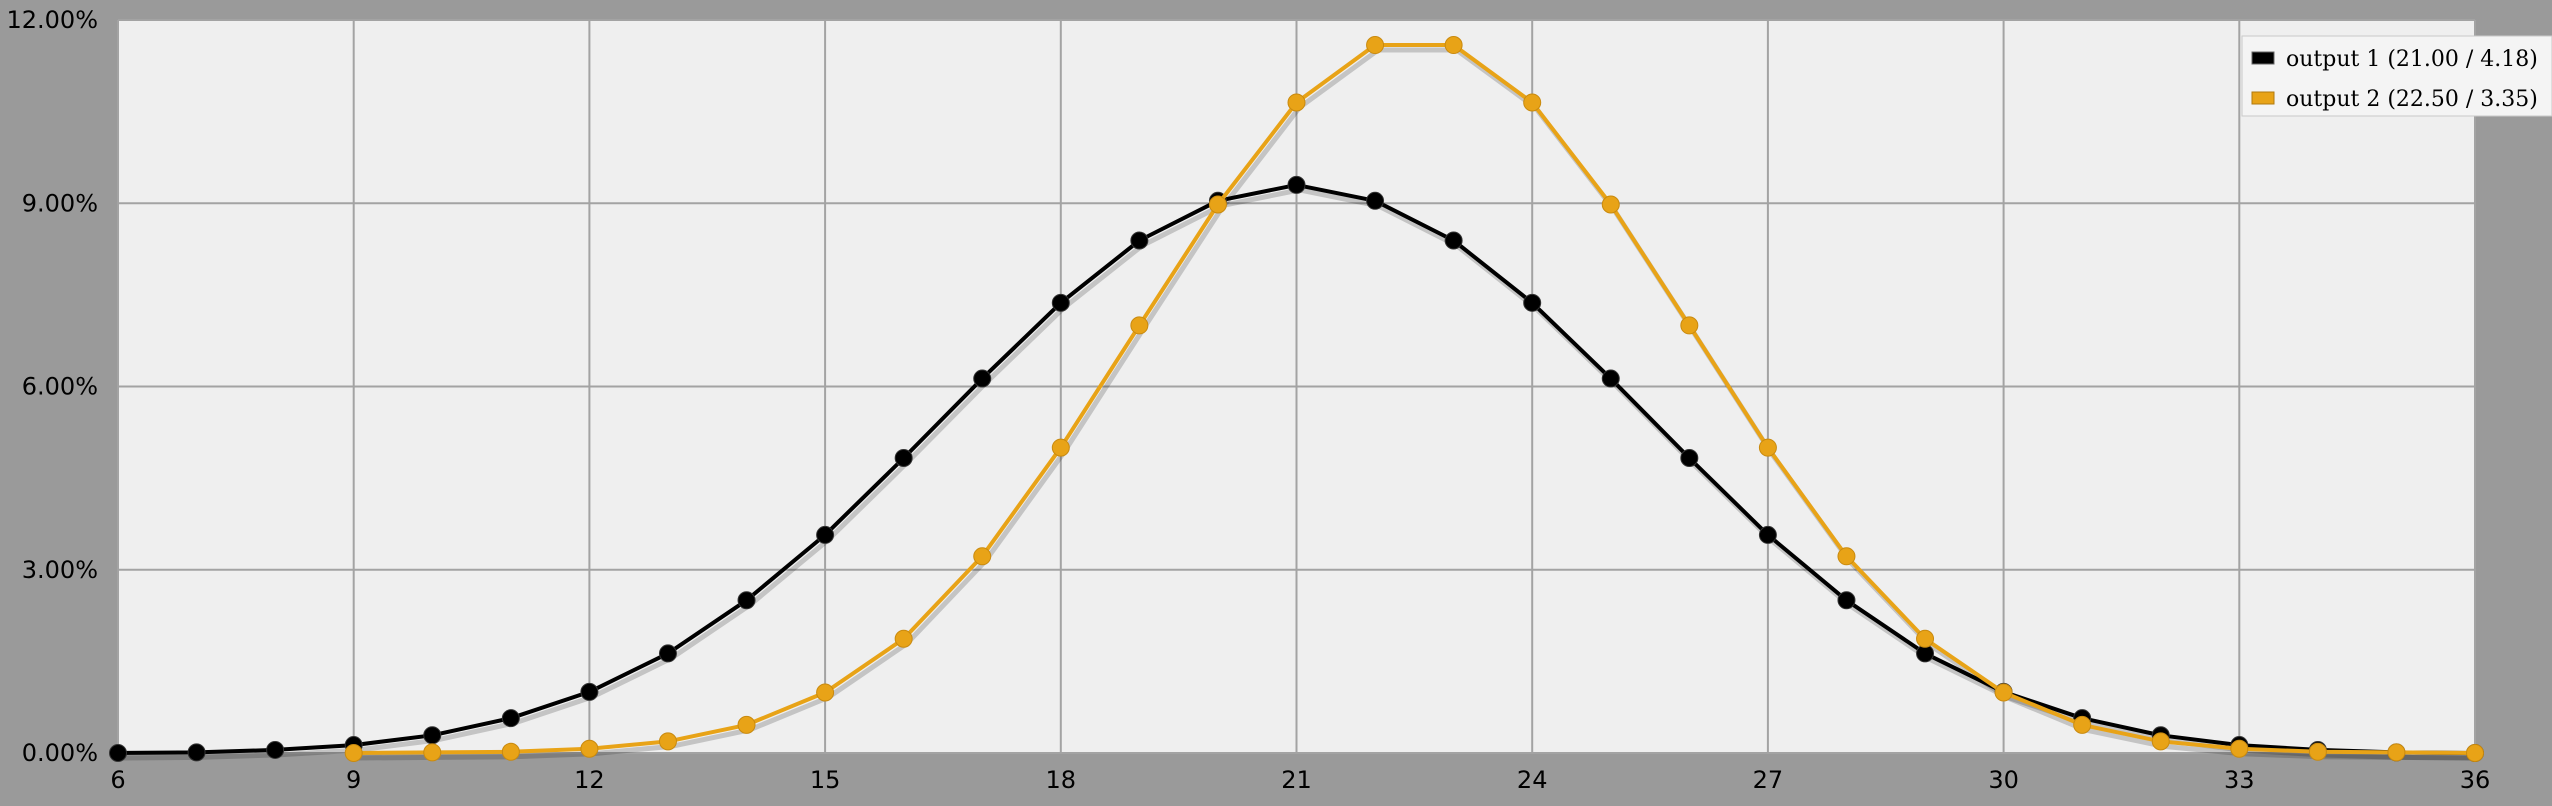 This screenshot has width=2552, height=806. Describe the element at coordinates (1296, 780) in the screenshot. I see `x-tick-label: 21` at that location.